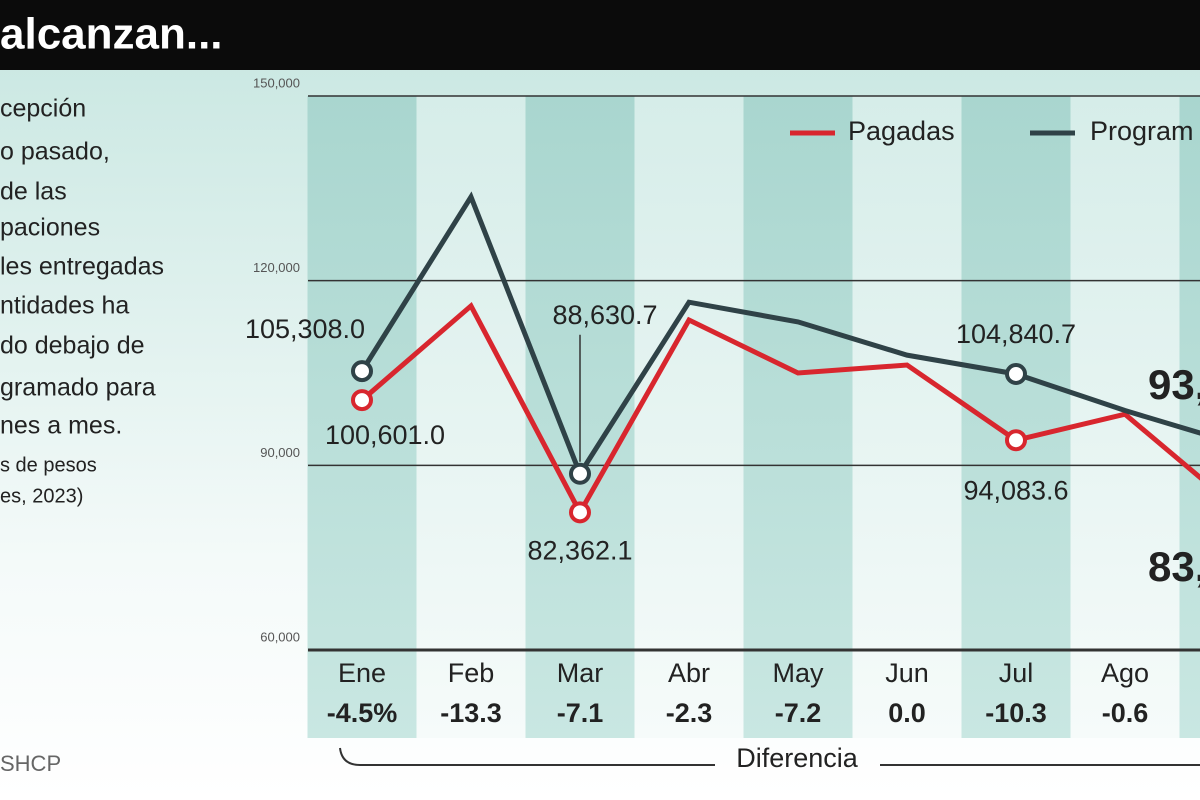 Image resolution: width=1200 pixels, height=800 pixels. I want to click on y-tick-label: 150,000, so click(276, 82).